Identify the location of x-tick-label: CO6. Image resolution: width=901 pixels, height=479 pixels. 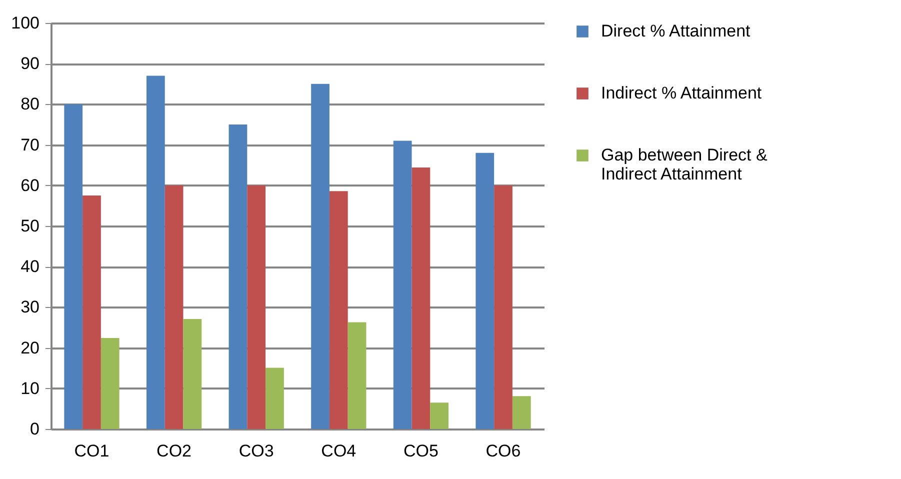
(503, 451).